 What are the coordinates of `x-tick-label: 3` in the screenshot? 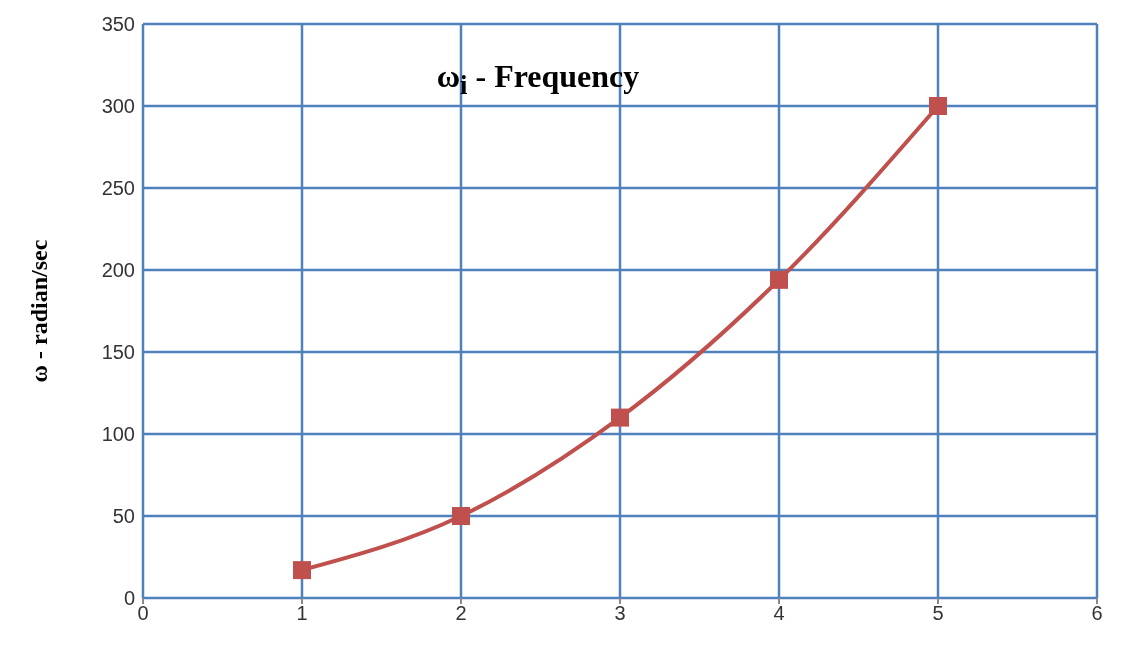 It's located at (620, 613).